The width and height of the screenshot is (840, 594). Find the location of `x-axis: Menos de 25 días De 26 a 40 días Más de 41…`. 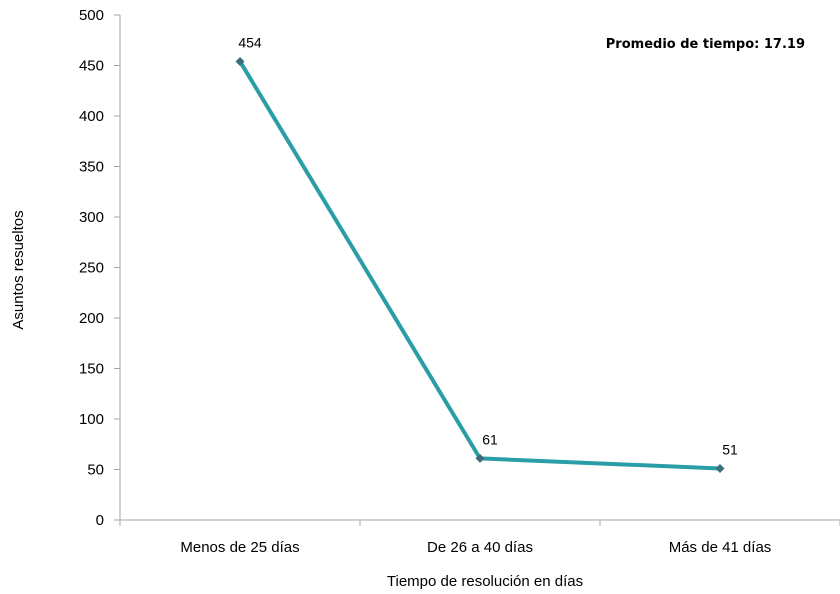

x-axis: Menos de 25 días De 26 a 40 días Más de 41… is located at coordinates (479, 537).